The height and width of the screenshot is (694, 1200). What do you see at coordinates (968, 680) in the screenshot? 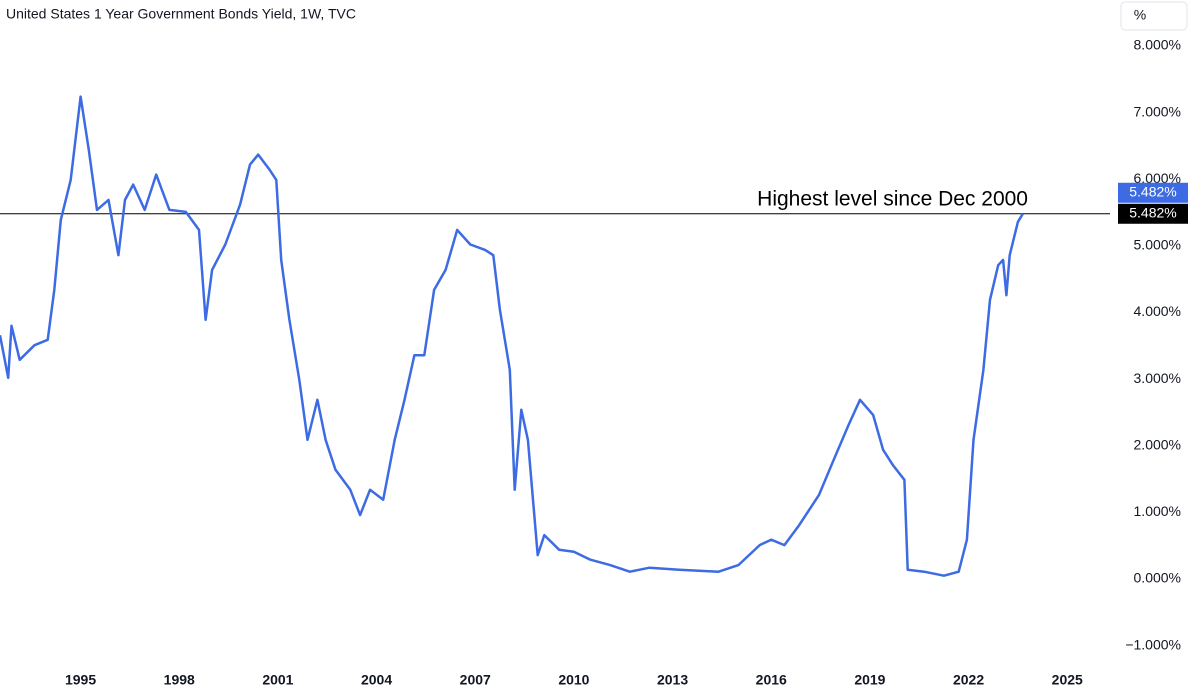
I see `x-tick-label: 2022` at bounding box center [968, 680].